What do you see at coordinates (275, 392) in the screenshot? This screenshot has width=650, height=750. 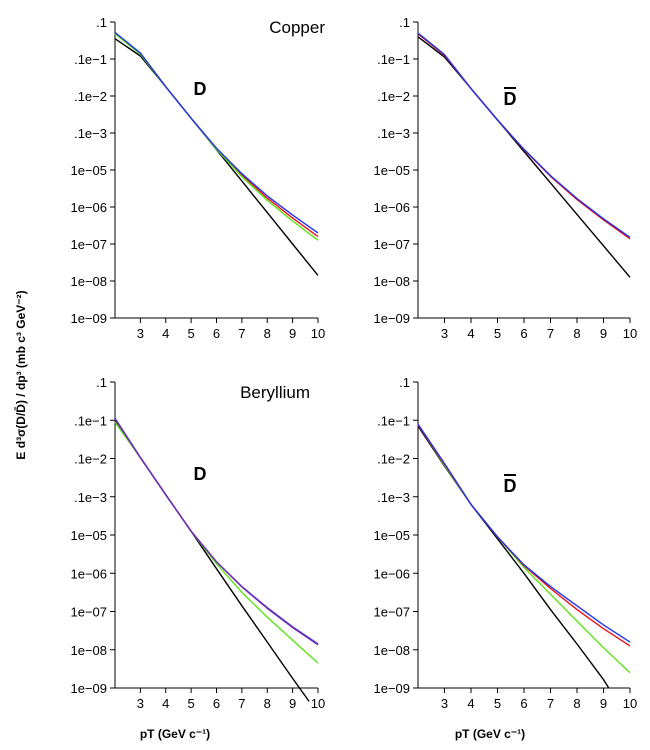 I see `material-label: Beryllium` at bounding box center [275, 392].